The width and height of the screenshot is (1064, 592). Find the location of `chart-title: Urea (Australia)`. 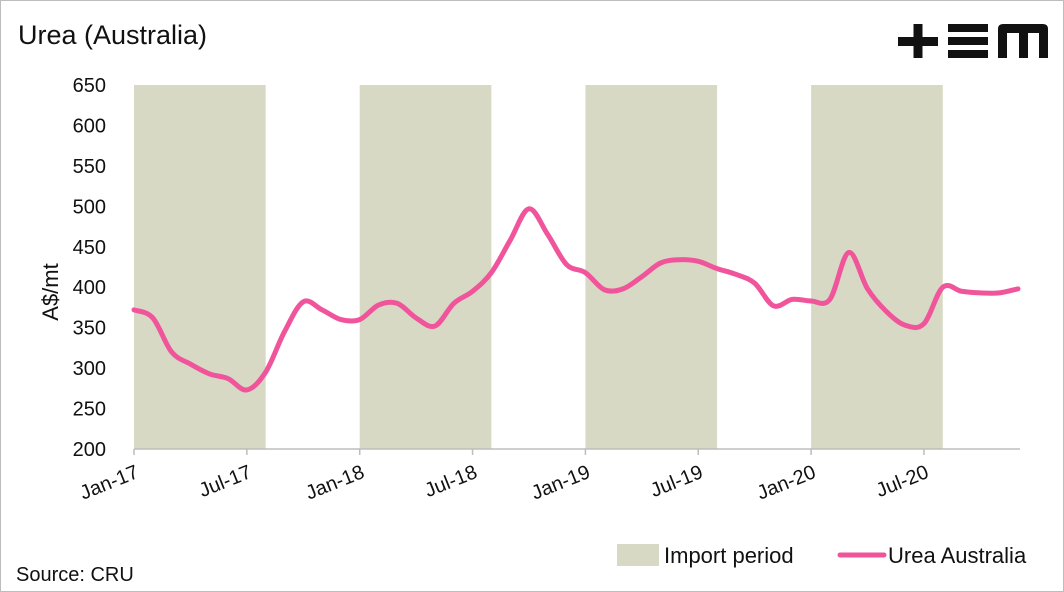

chart-title: Urea (Australia) is located at coordinates (113, 35).